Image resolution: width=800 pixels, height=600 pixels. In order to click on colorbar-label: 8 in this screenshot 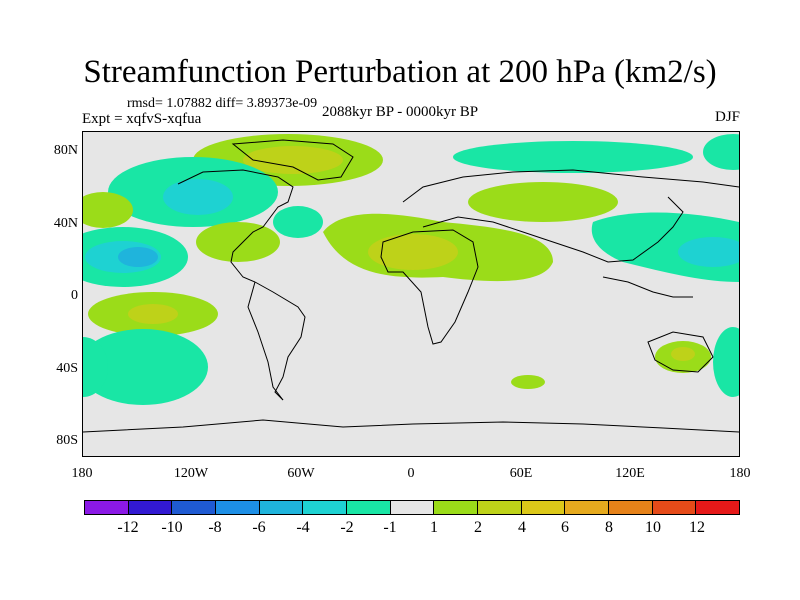, I will do `click(609, 527)`.